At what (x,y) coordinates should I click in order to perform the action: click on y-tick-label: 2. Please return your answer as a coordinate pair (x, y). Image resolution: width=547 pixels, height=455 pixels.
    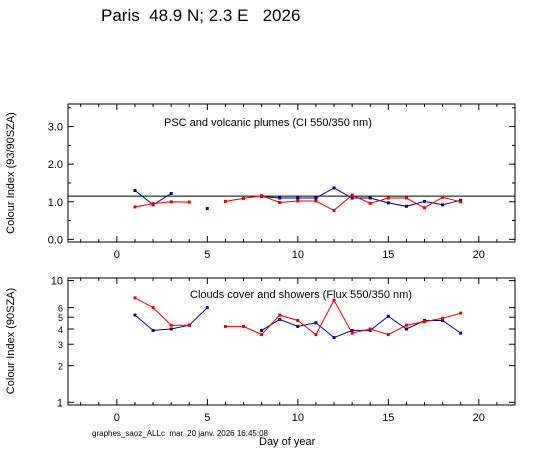
    Looking at the image, I should click on (60, 367).